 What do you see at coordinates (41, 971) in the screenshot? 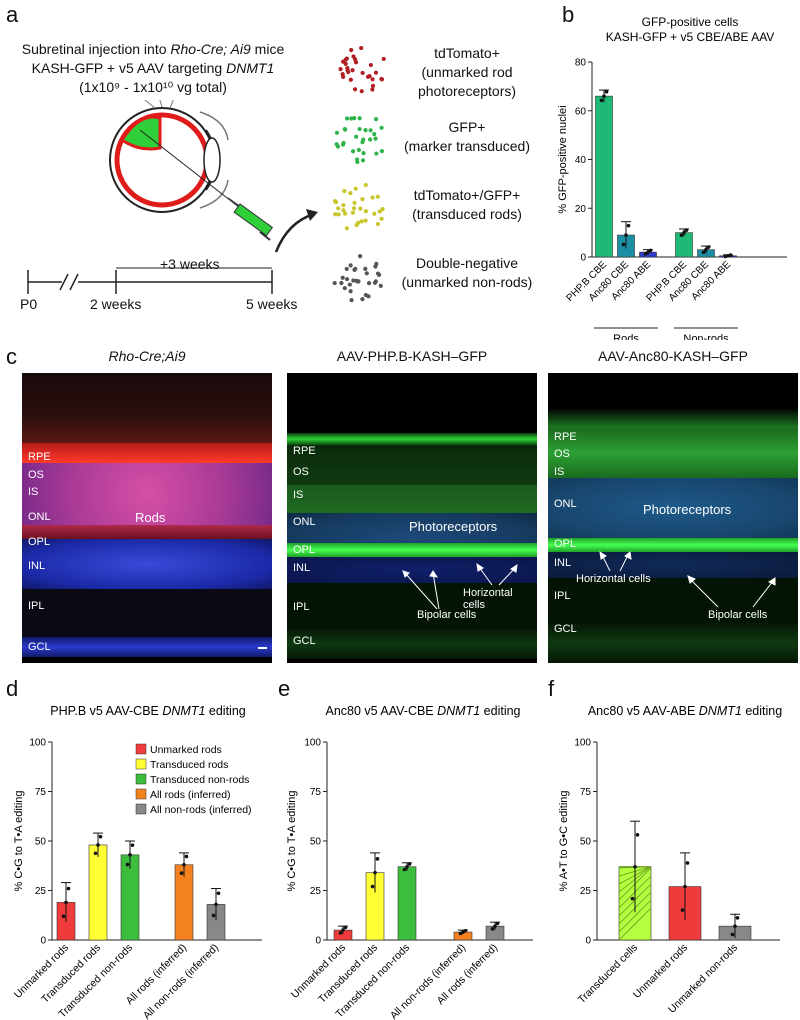
I see `x-tick-label: Unmarked rods` at bounding box center [41, 971].